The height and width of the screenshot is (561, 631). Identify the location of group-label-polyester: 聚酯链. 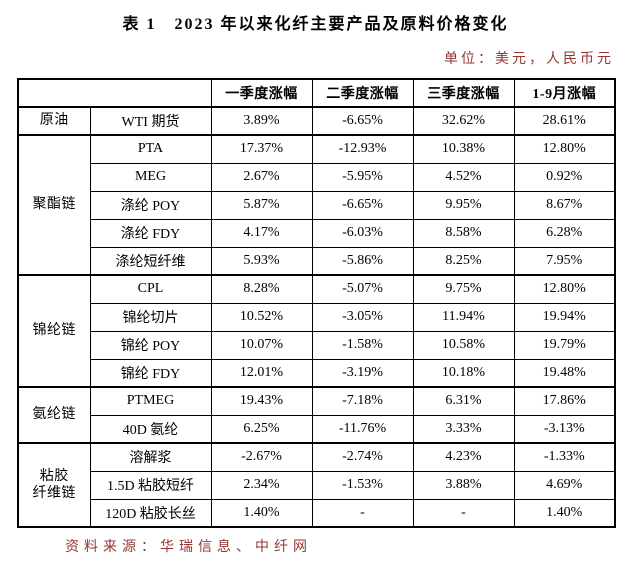
(54, 205).